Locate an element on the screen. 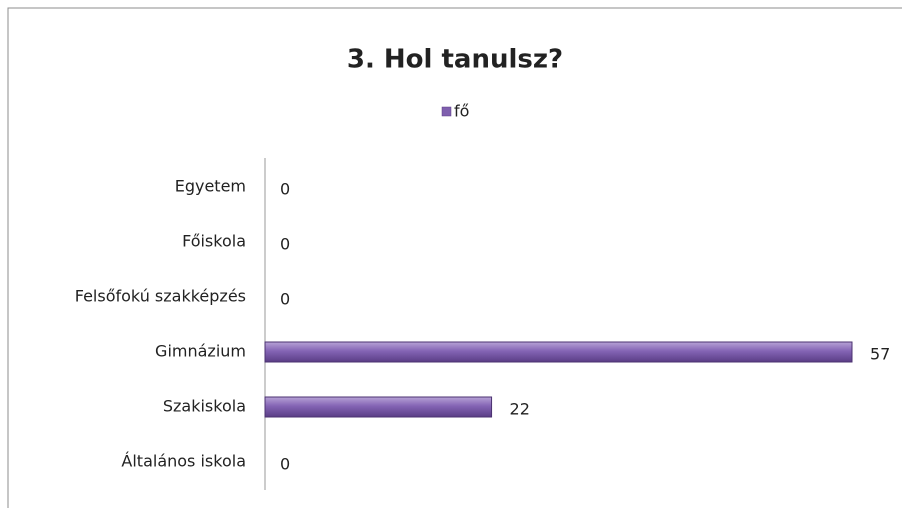  legend: fő is located at coordinates (455, 111).